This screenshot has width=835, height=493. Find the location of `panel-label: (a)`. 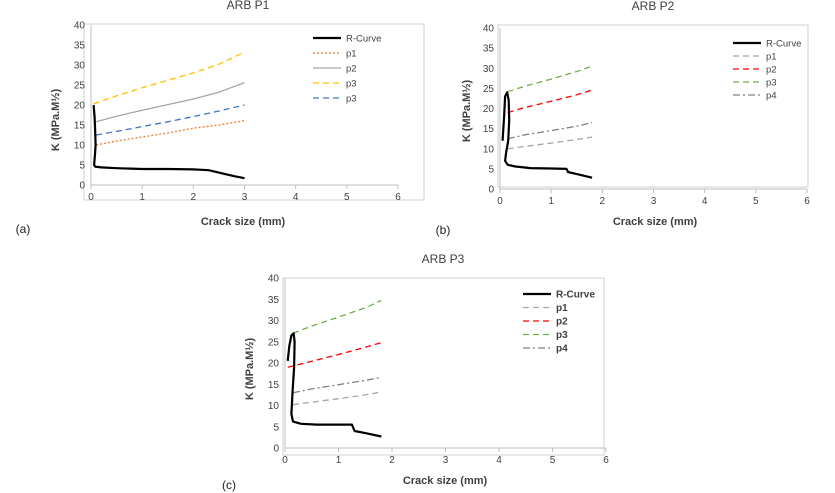

panel-label: (a) is located at coordinates (23, 229).